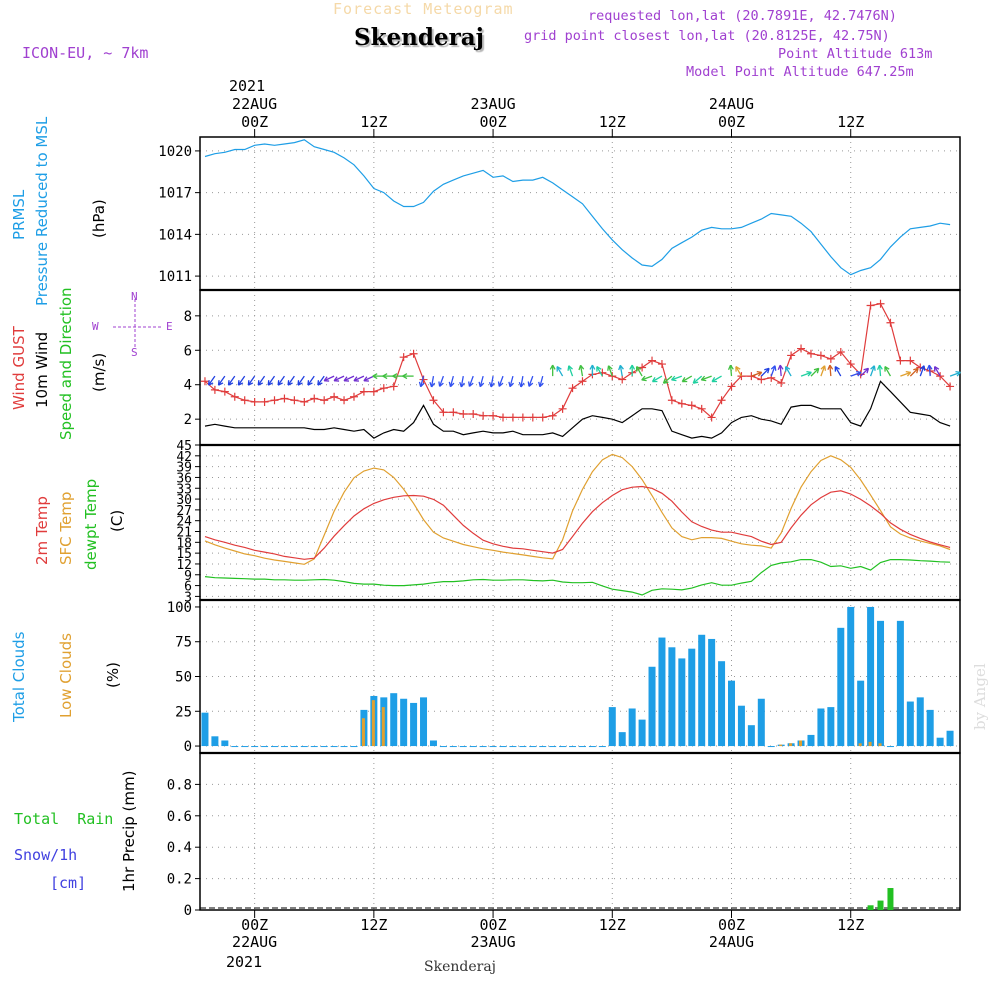 This screenshot has height=1000, width=1000. I want to click on y-tick-label: 8, so click(188, 317).